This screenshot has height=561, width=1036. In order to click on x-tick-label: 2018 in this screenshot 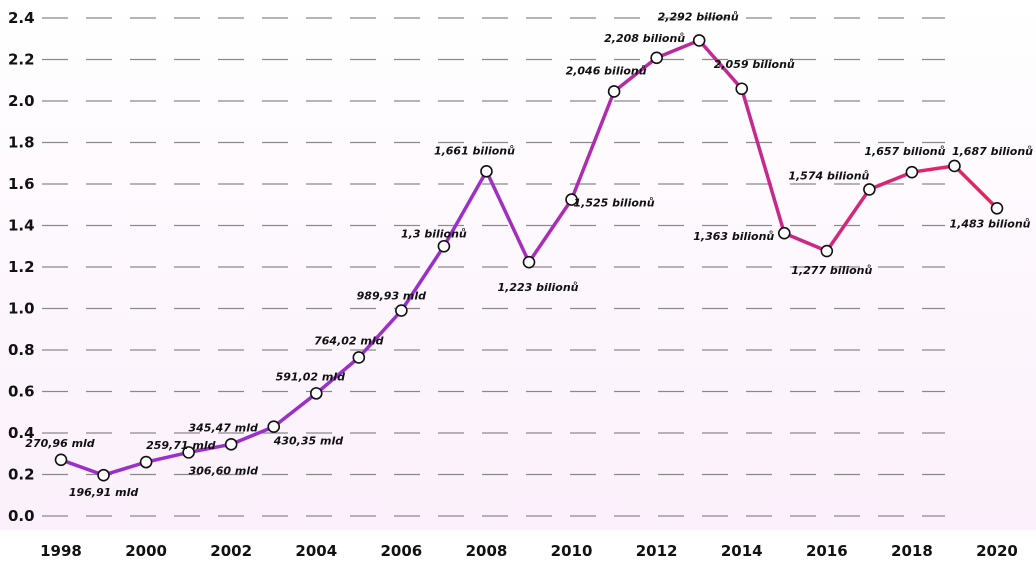, I will do `click(912, 551)`.